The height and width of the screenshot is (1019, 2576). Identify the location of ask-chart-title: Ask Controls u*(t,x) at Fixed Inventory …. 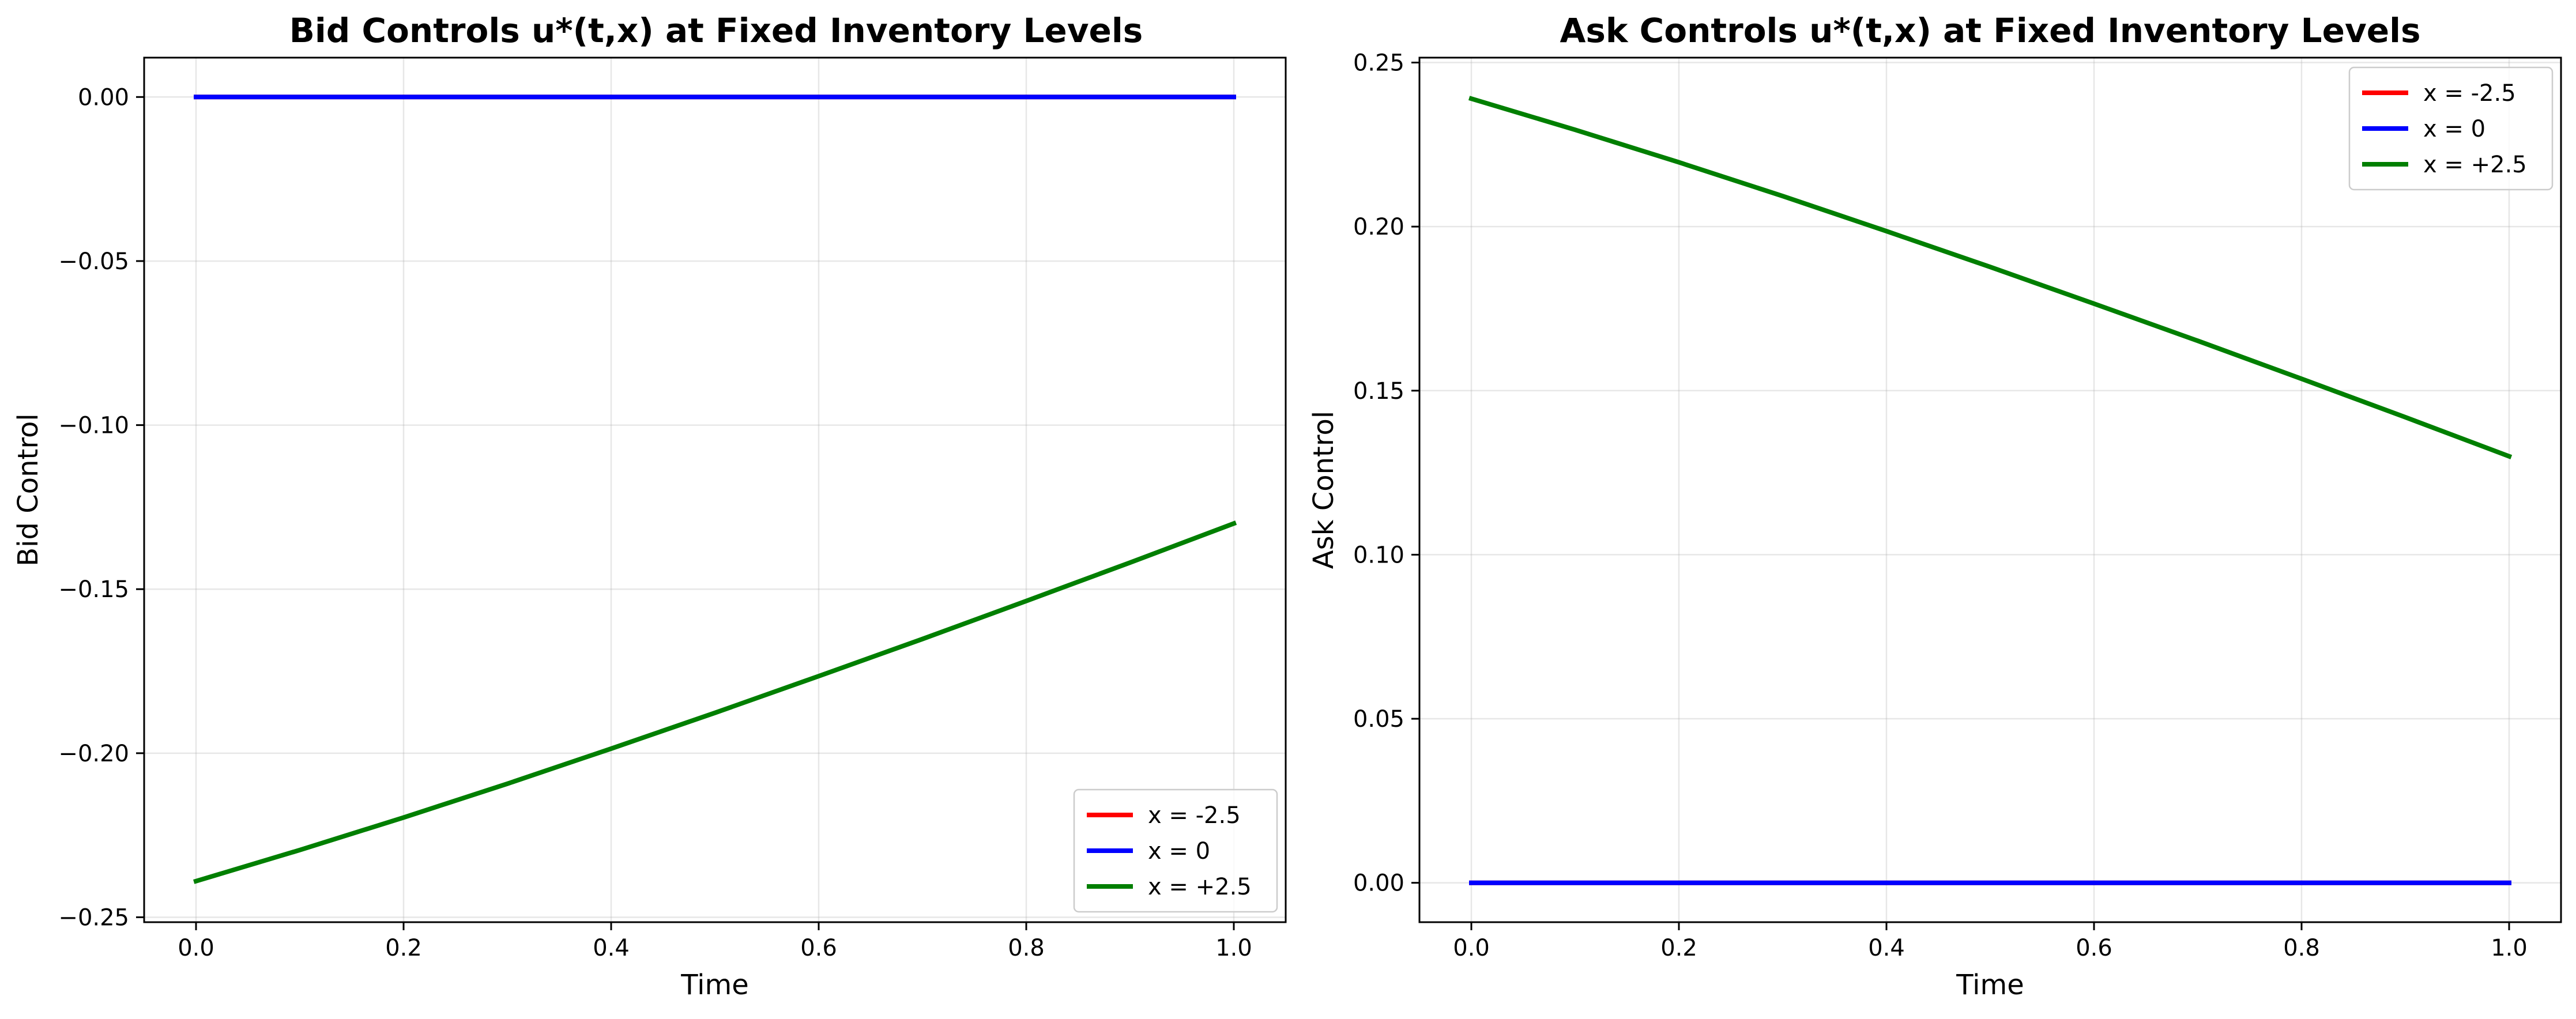
(1990, 30).